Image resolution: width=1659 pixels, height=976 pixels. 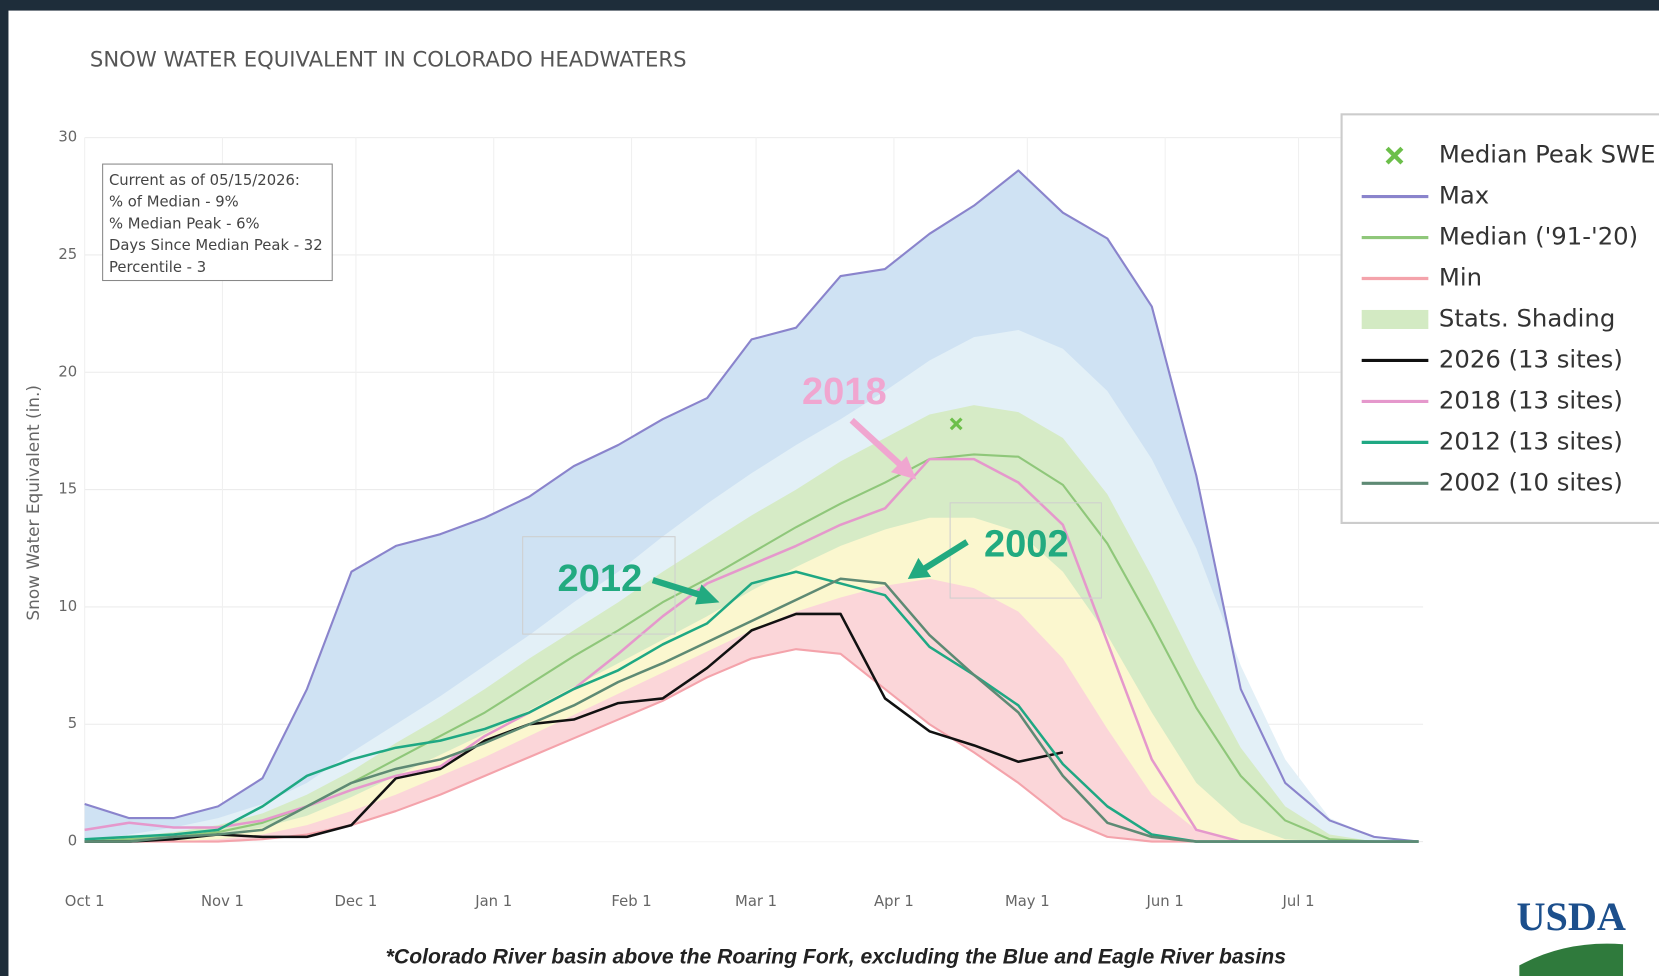 I want to click on info-line: Days Since Median Peak - 32, so click(x=216, y=245).